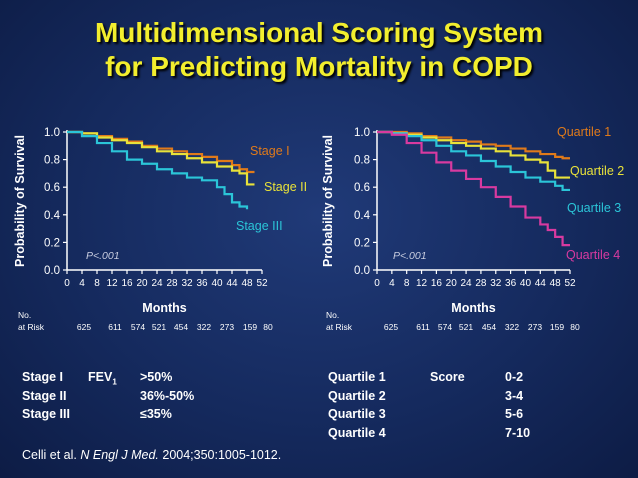 This screenshot has height=478, width=638. Describe the element at coordinates (49, 455) in the screenshot. I see `citation-authors: Celli et al.` at that location.